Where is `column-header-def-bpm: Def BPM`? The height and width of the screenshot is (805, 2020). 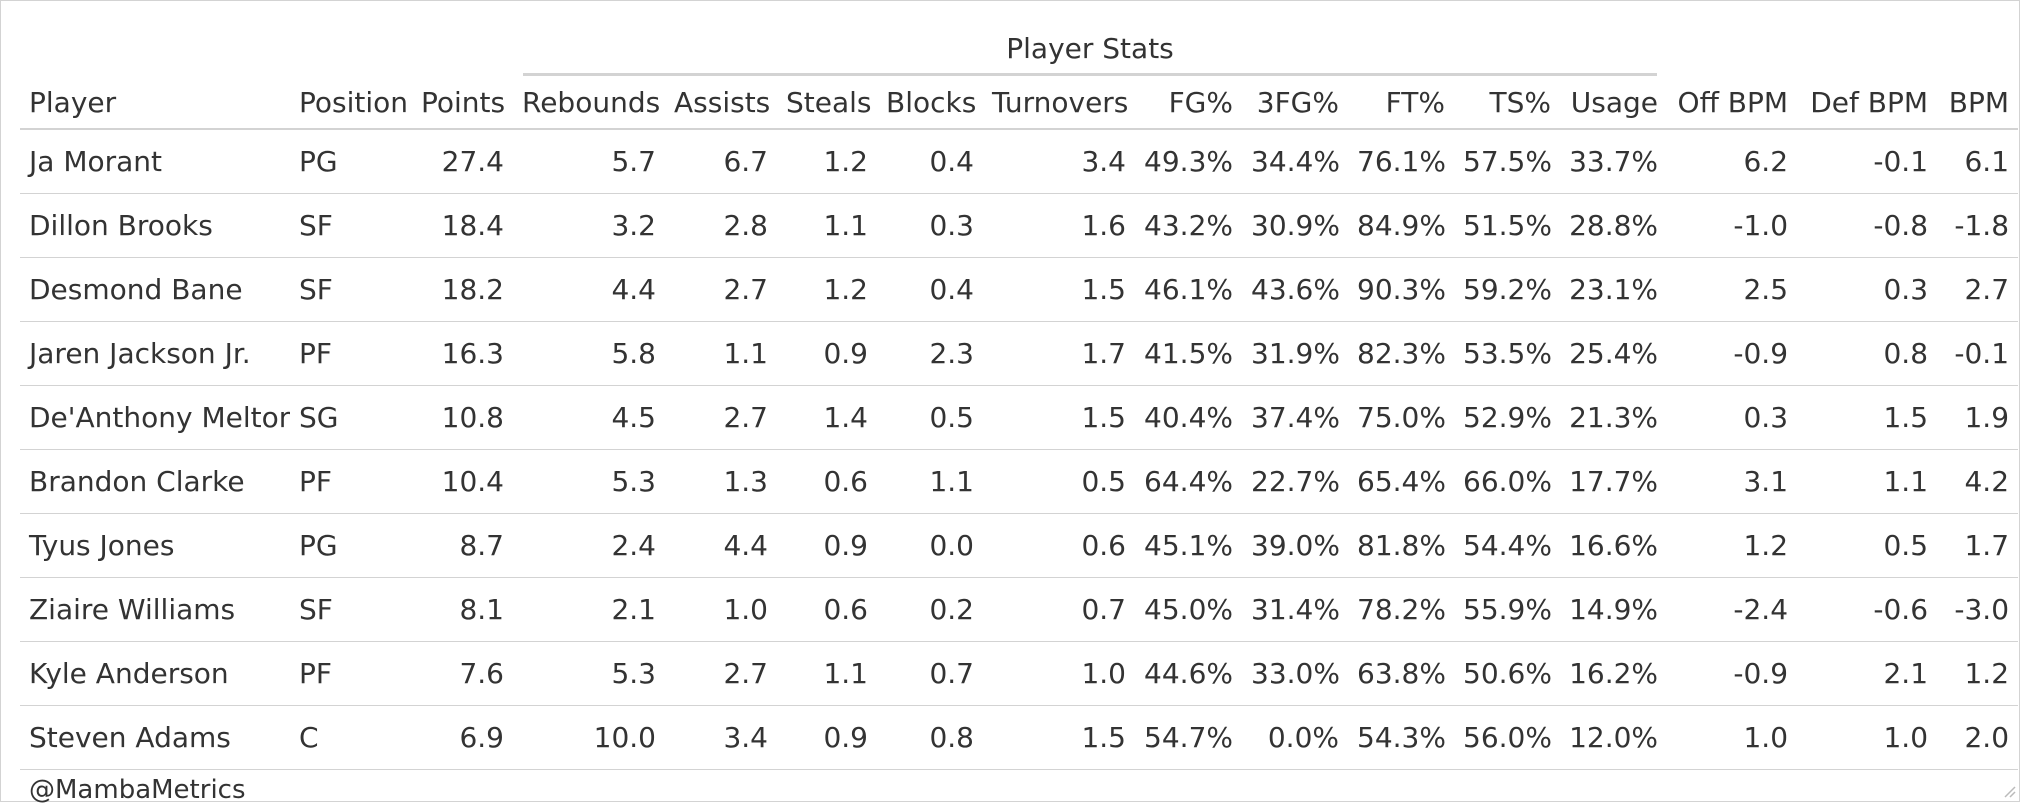 column-header-def-bpm: Def BPM is located at coordinates (1867, 103).